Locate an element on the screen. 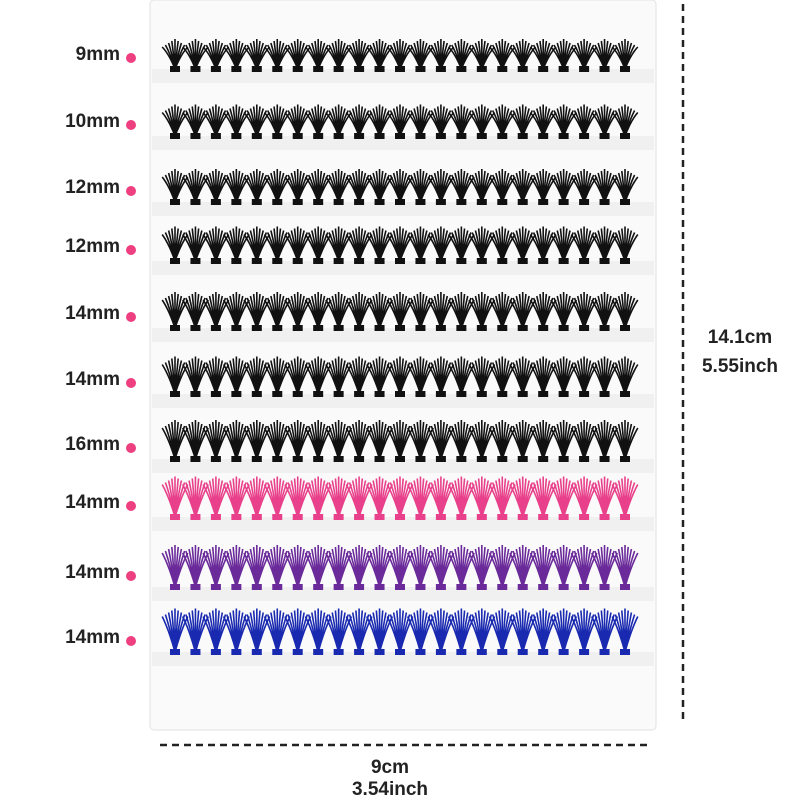  height-inch: 5.55inch is located at coordinates (740, 366).